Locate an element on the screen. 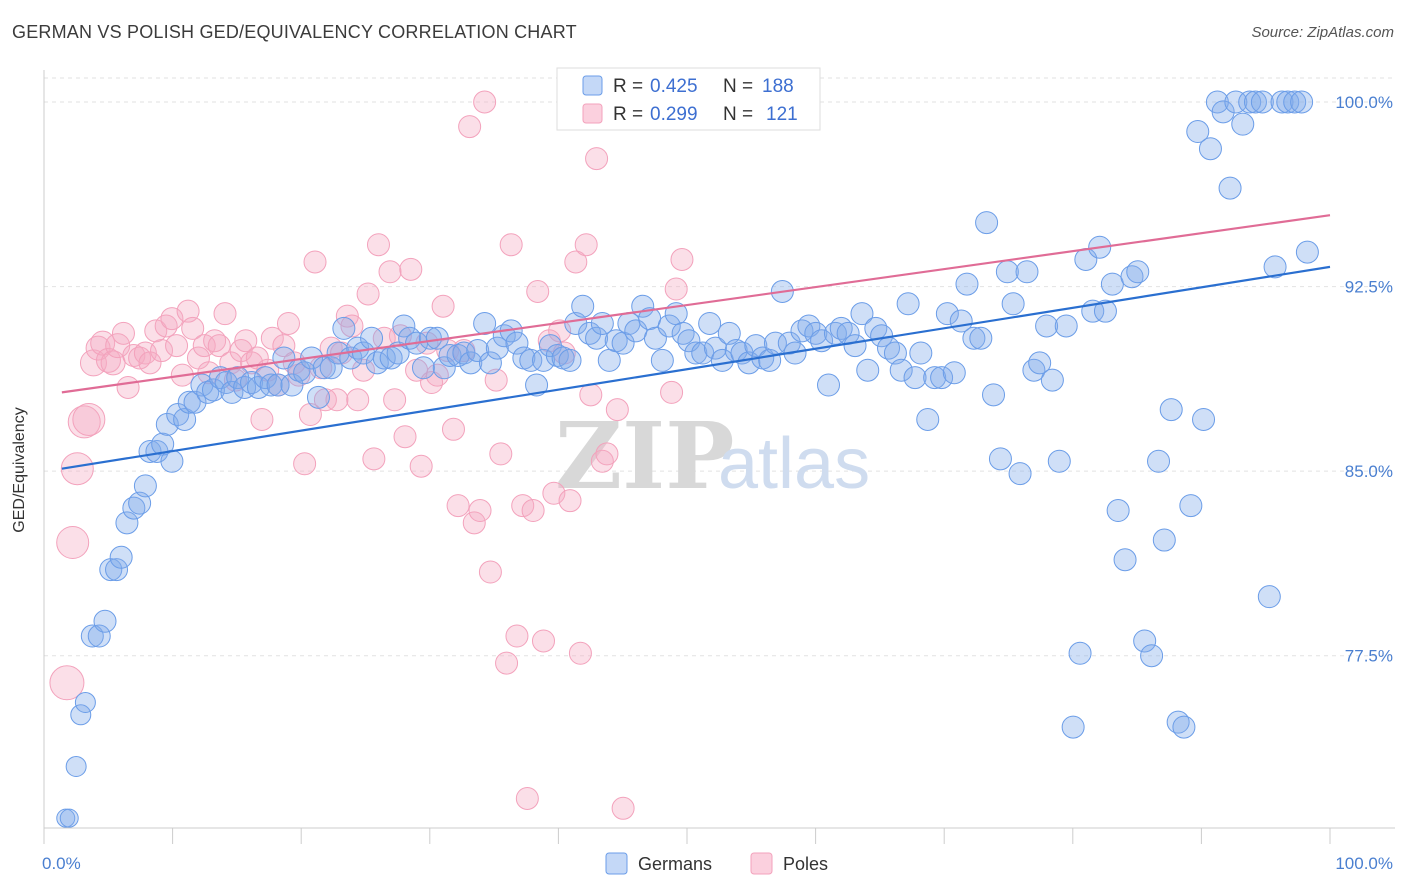 This screenshot has width=1406, height=892. legend-n-label-germans: N = is located at coordinates (738, 86).